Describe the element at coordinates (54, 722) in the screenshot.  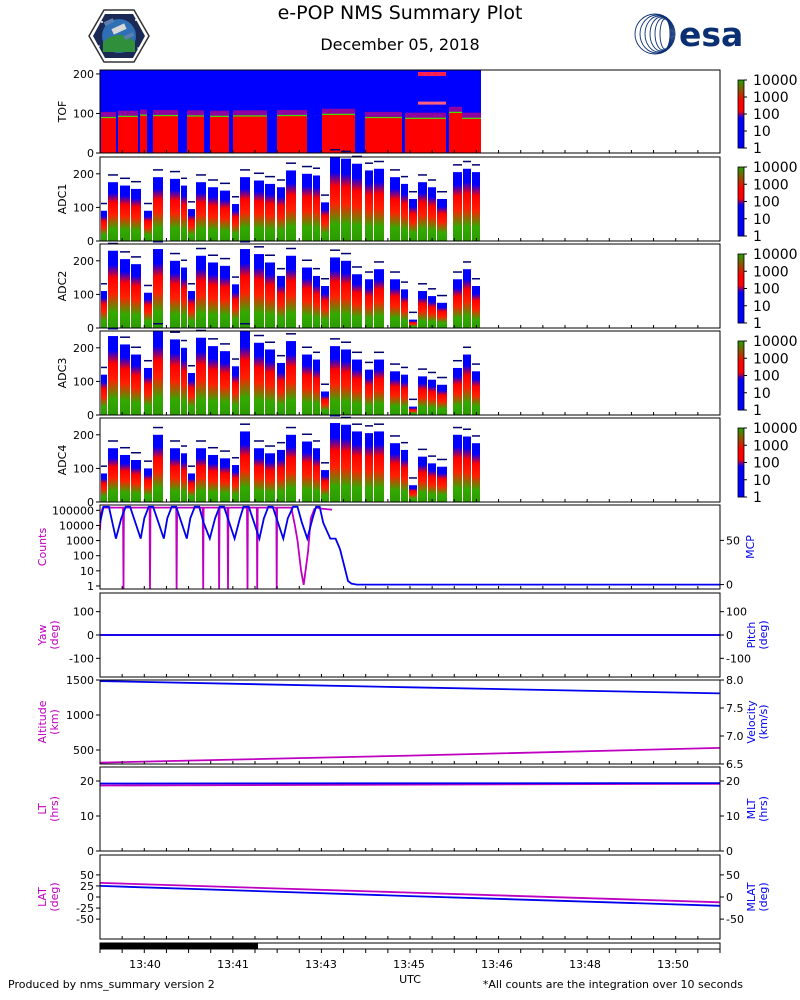
I see `axis-label-line: (km)` at that location.